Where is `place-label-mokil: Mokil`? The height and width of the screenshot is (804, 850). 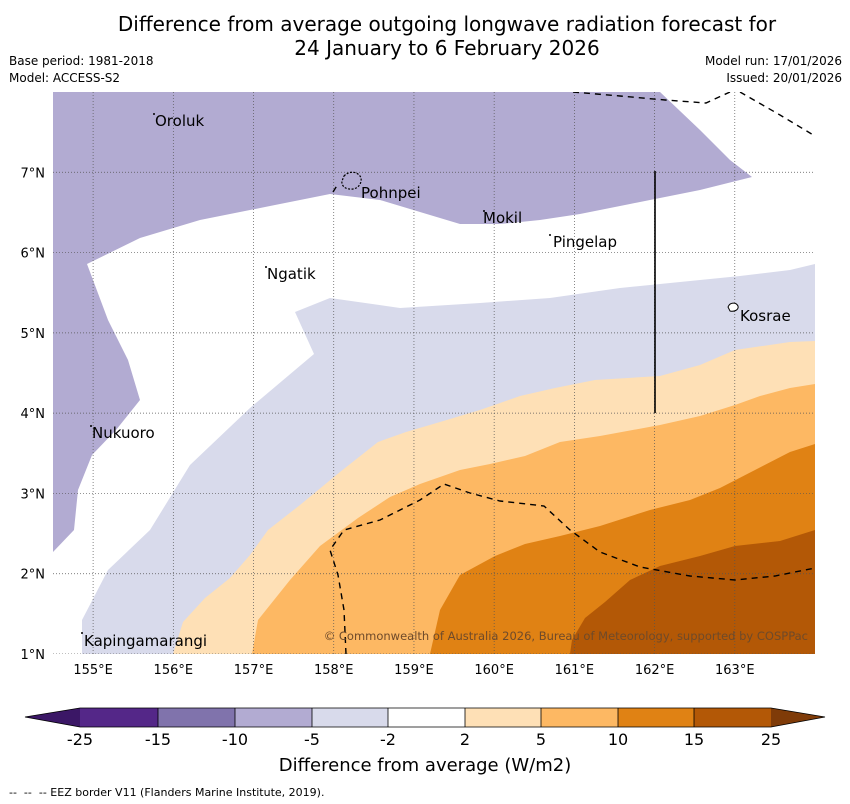
place-label-mokil: Mokil is located at coordinates (502, 218).